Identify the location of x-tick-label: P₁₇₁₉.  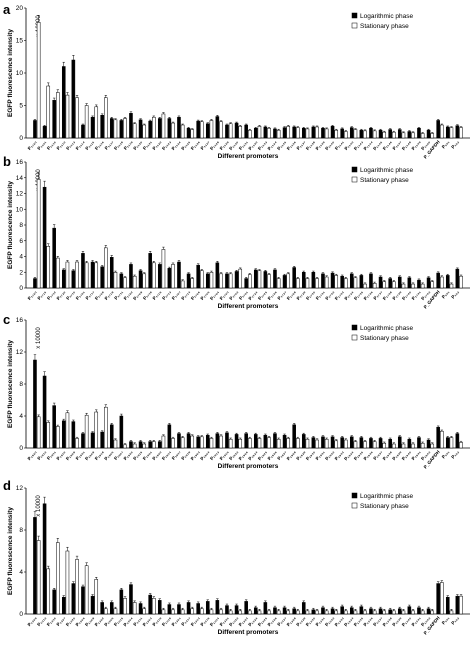
(147, 294).